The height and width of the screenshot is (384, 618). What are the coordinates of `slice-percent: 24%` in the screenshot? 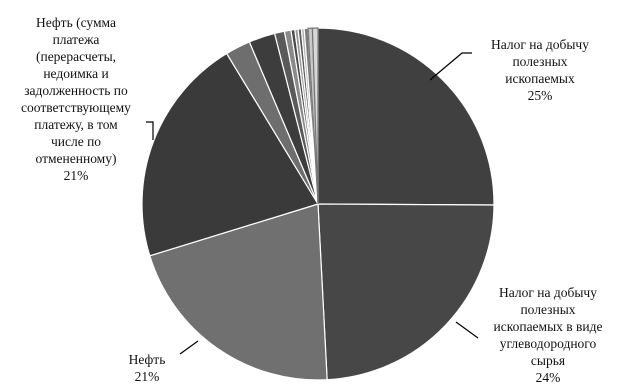 It's located at (548, 377).